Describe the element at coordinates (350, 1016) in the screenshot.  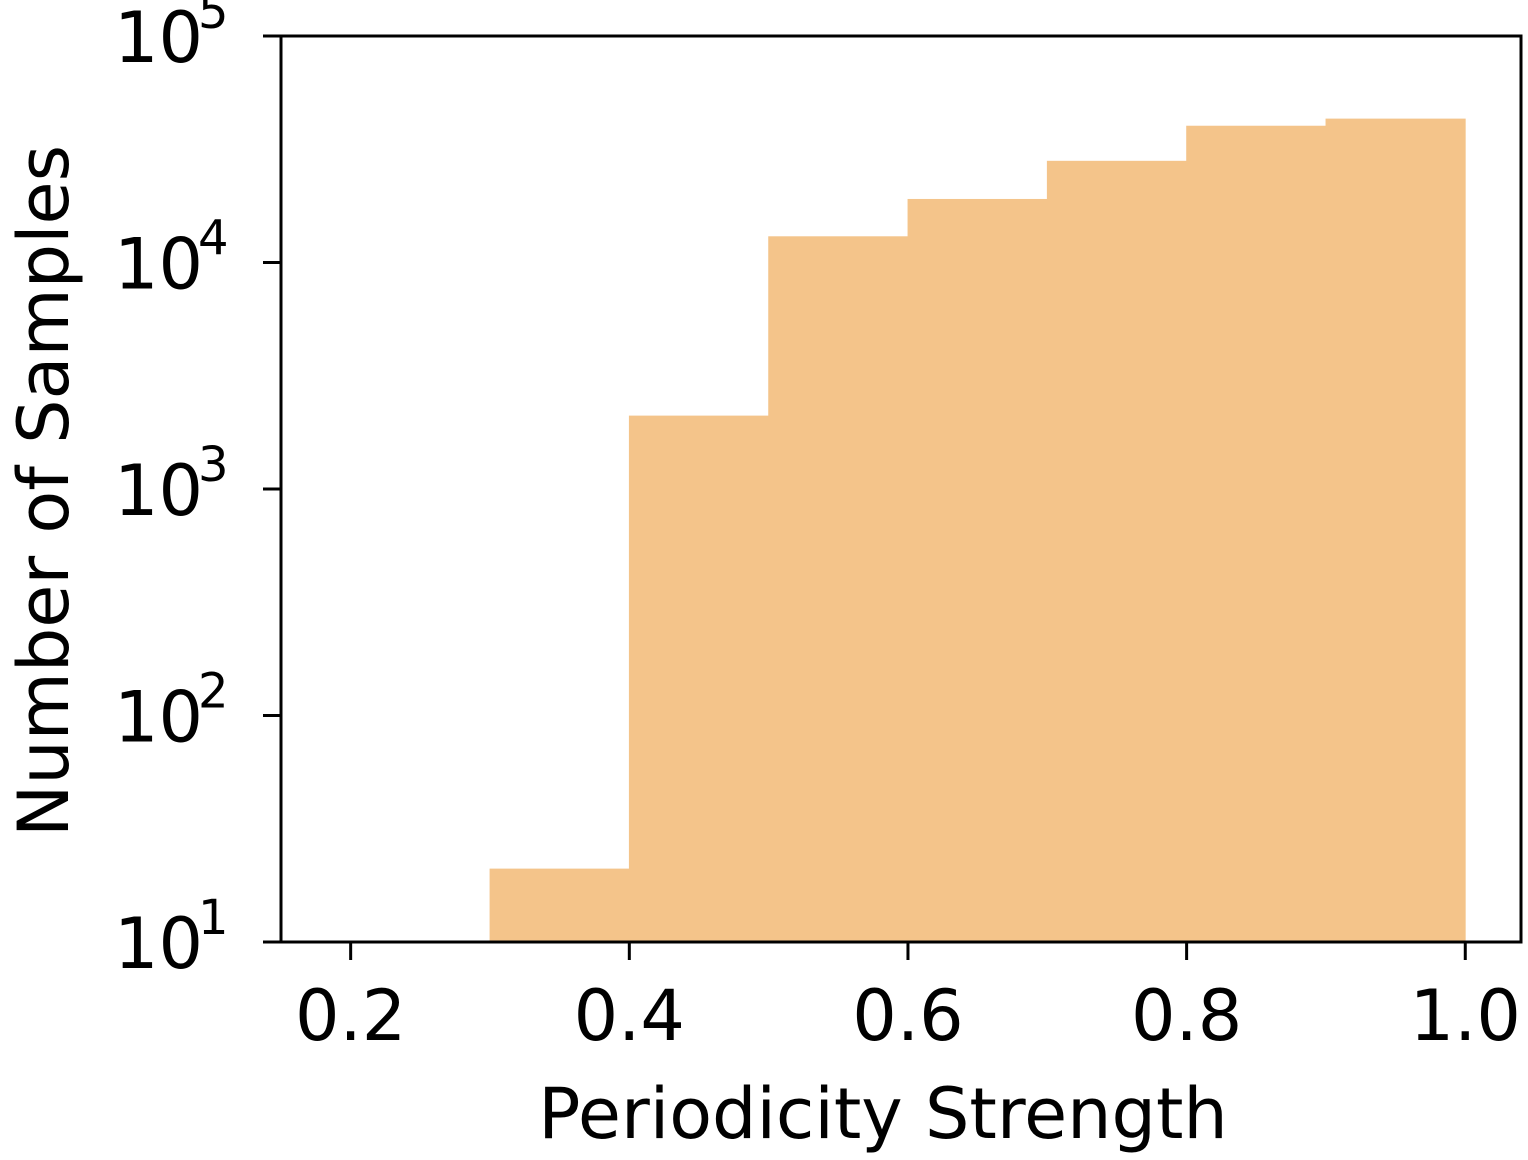
I see `x-tick-label: 0.2` at that location.